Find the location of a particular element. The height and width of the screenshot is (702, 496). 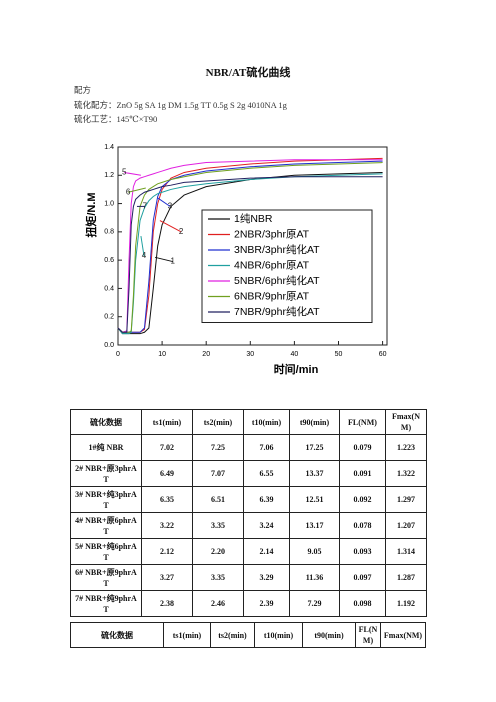

header-cell: t90(min) is located at coordinates (329, 635).